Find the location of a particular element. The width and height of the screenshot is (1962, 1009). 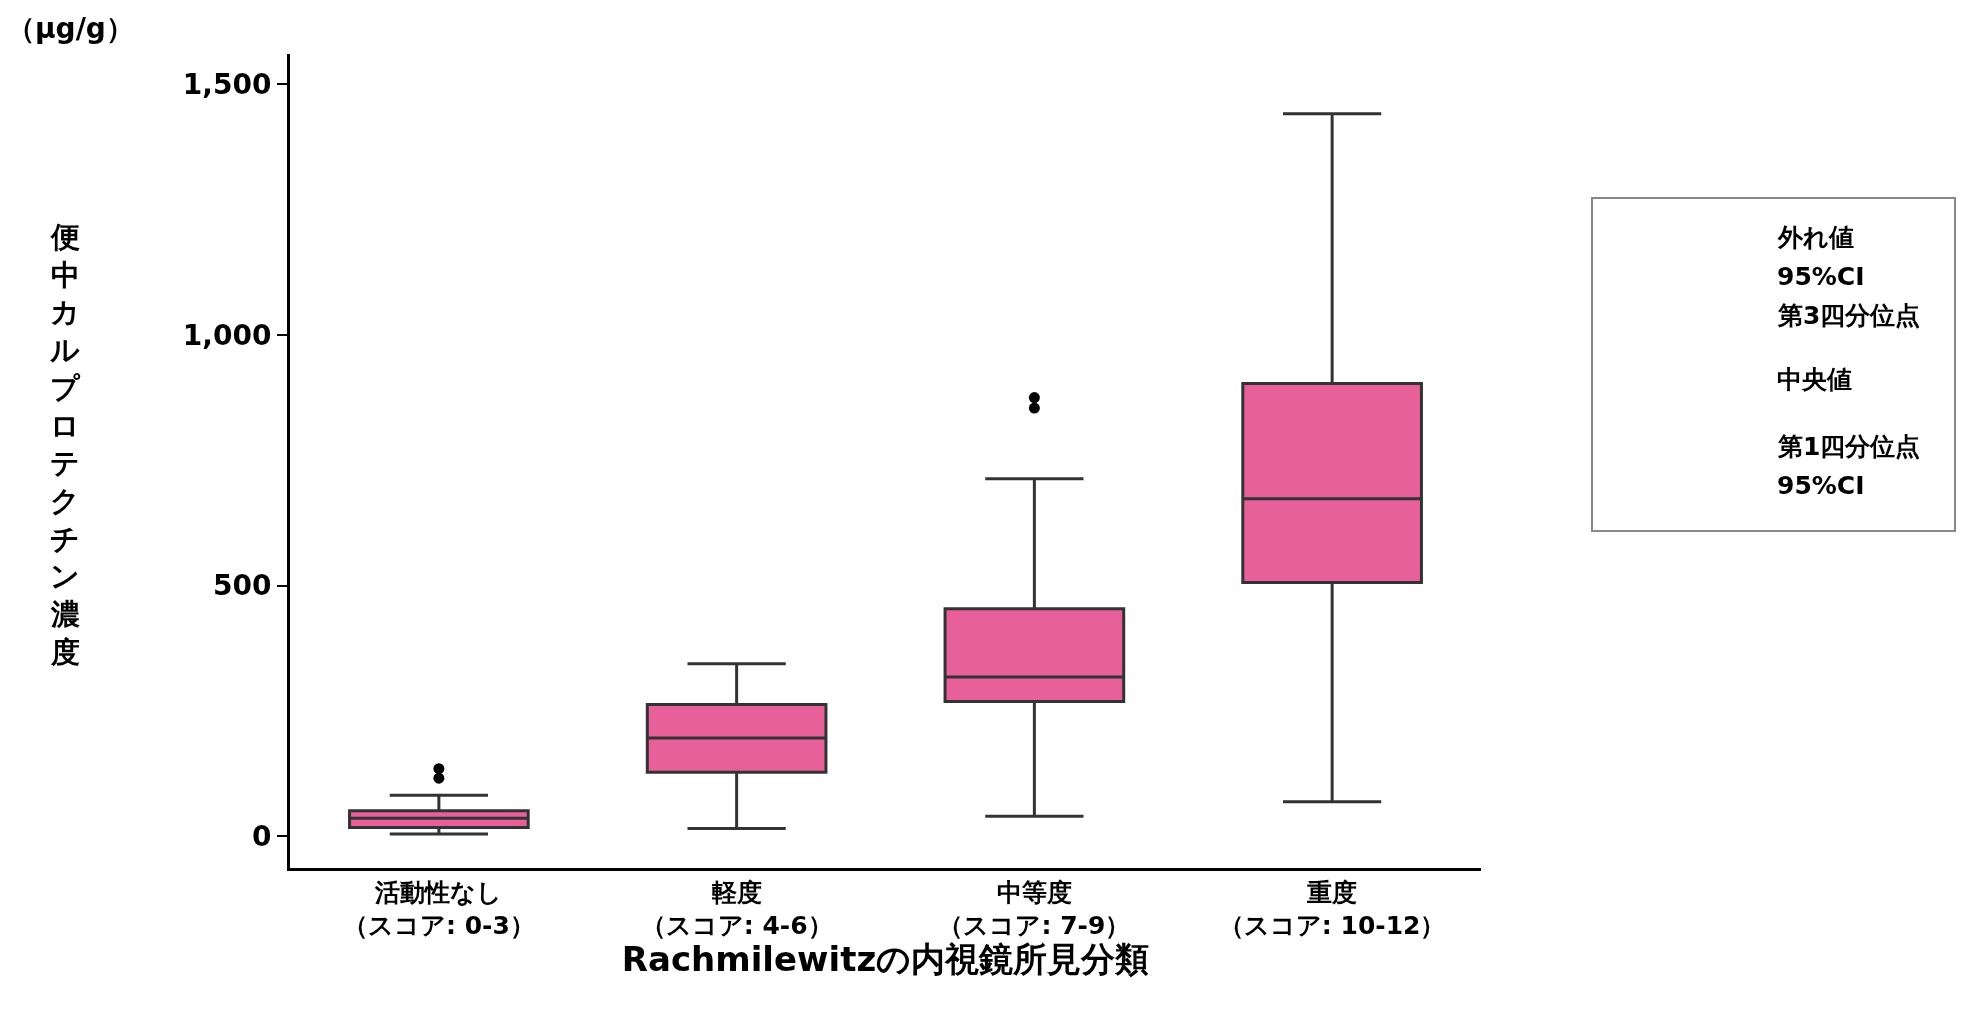

x-axis-title: Rachmilewitzの内視鏡所見分類 is located at coordinates (885, 959).